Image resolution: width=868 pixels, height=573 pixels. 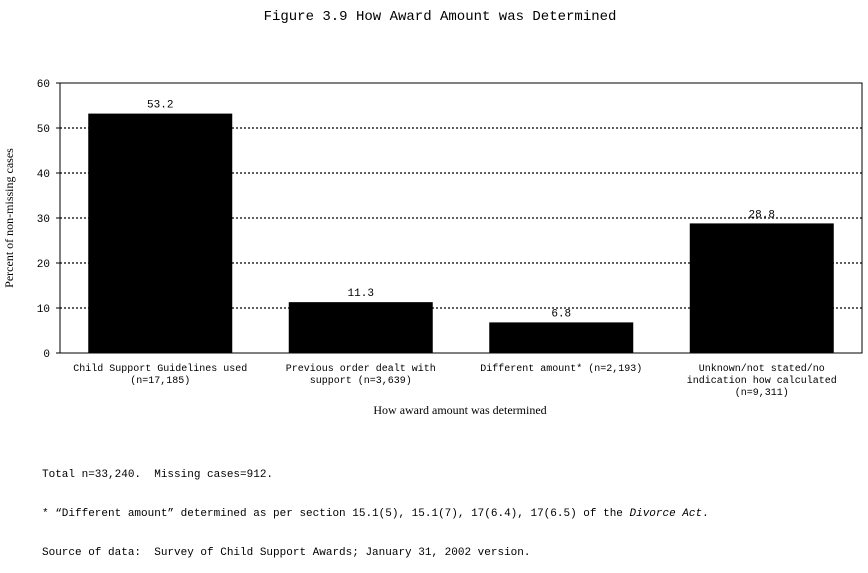 What do you see at coordinates (361, 369) in the screenshot?
I see `category-label-2-line-1: Previous order dealt with` at bounding box center [361, 369].